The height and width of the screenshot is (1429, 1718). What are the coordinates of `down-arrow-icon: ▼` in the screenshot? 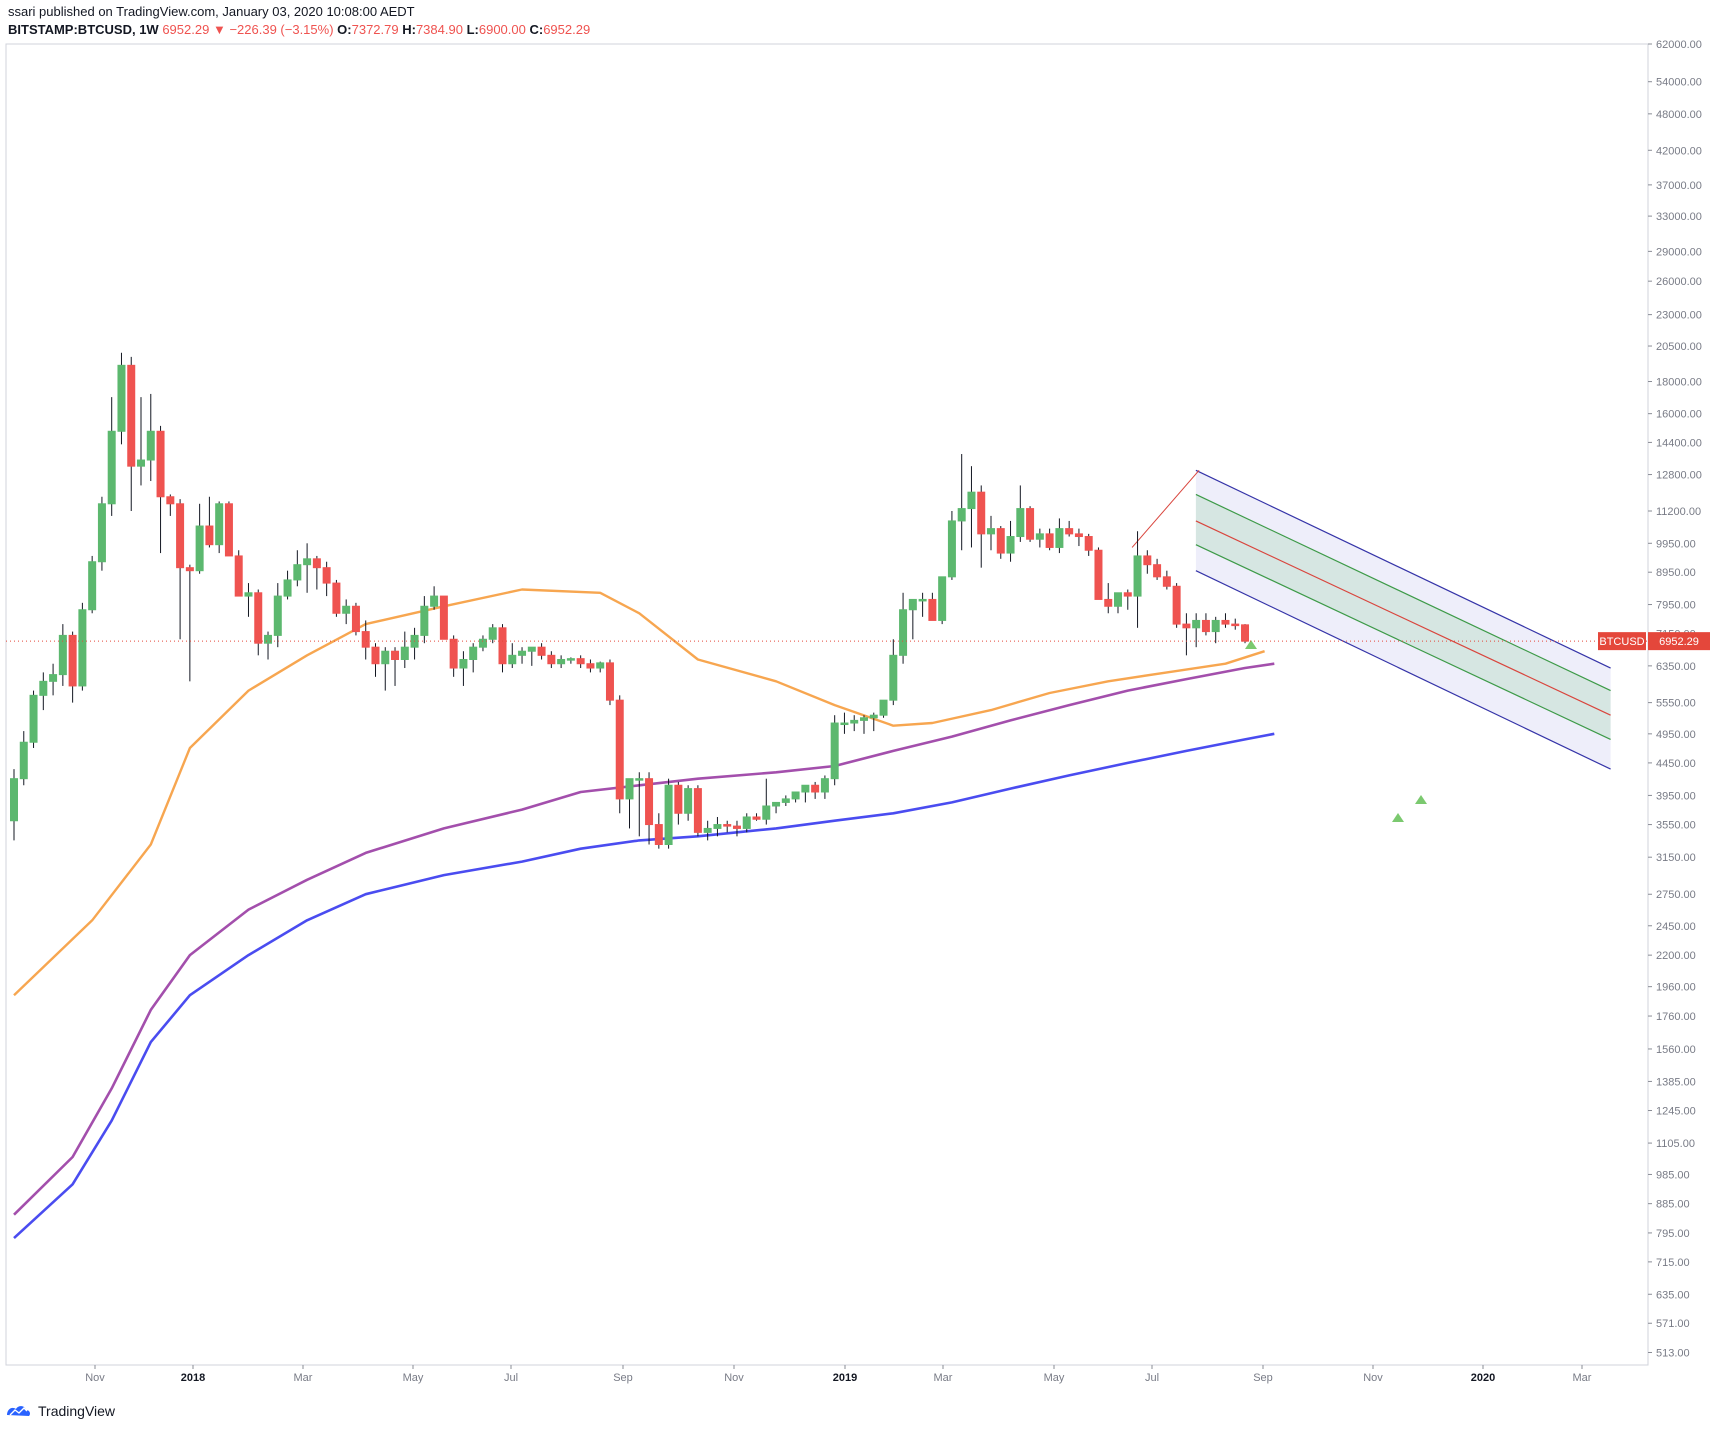 It's located at (219, 29).